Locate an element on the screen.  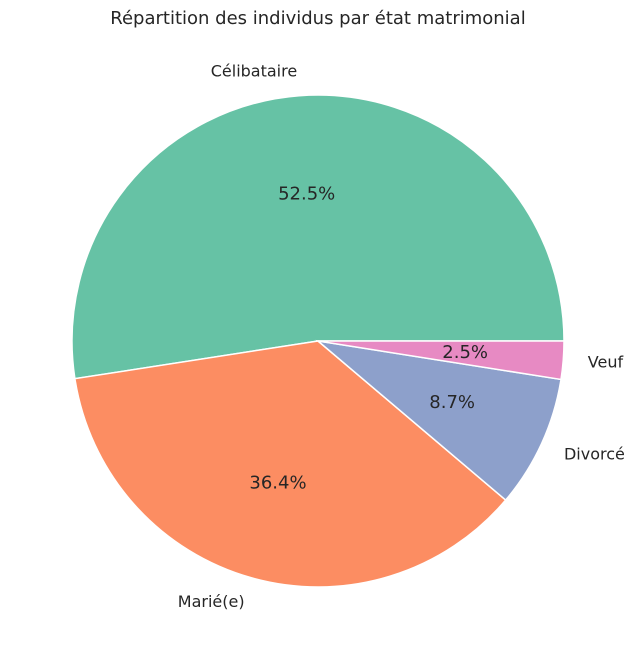
percent-label-marie-e: 36.4% is located at coordinates (277, 483).